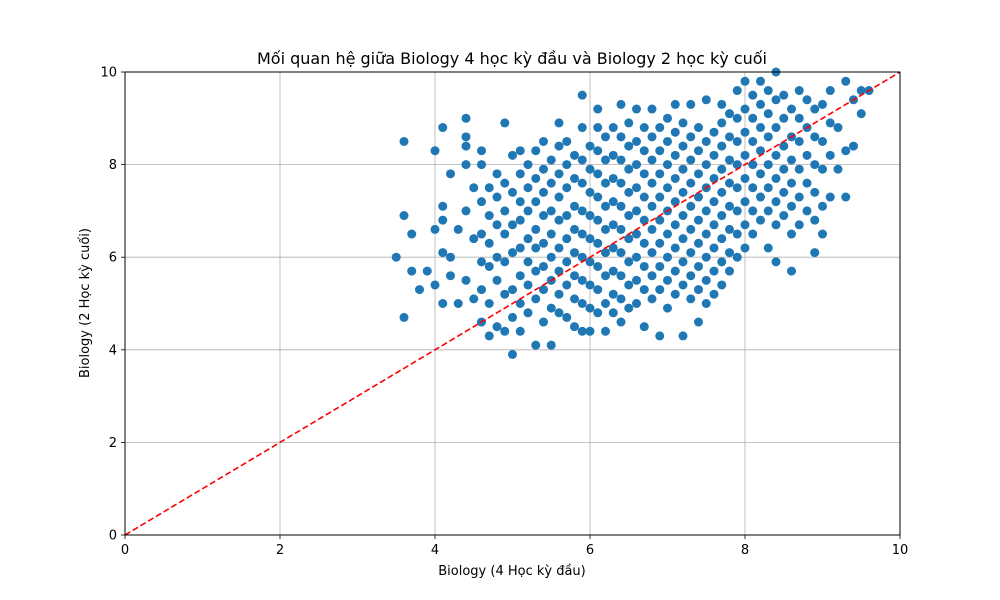 Image resolution: width=1000 pixels, height=600 pixels. What do you see at coordinates (113, 165) in the screenshot?
I see `y-tick-label: 8` at bounding box center [113, 165].